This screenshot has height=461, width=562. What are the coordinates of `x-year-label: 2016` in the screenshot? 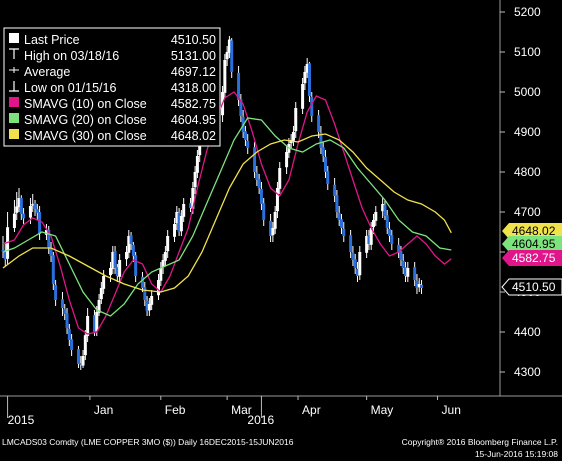 It's located at (260, 420).